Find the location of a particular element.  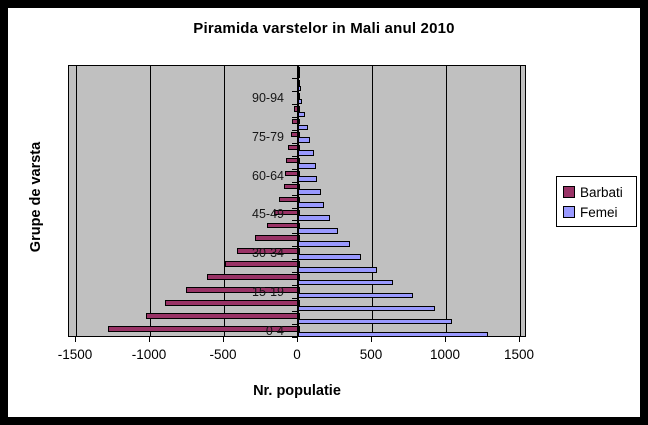

category-label-45-49: 45-49 is located at coordinates (268, 214).